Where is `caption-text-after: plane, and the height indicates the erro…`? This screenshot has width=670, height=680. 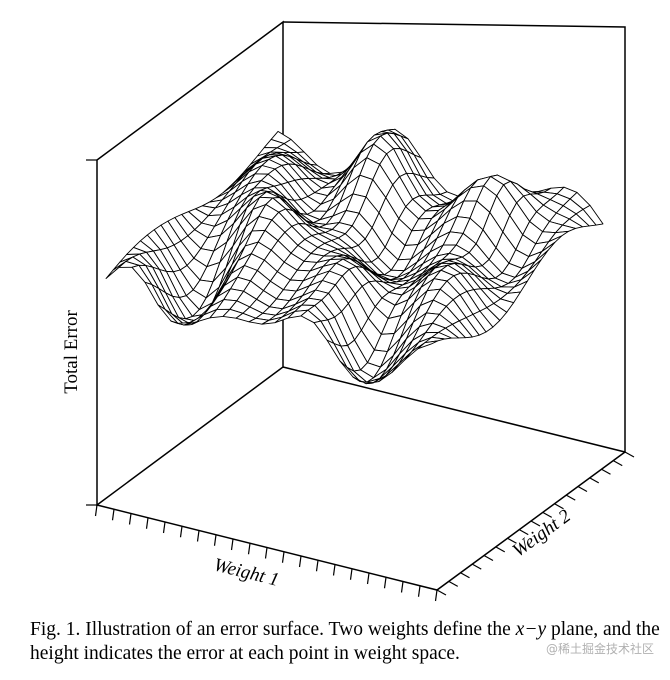 caption-text-after: plane, and the height indicates the erro… is located at coordinates (345, 641).